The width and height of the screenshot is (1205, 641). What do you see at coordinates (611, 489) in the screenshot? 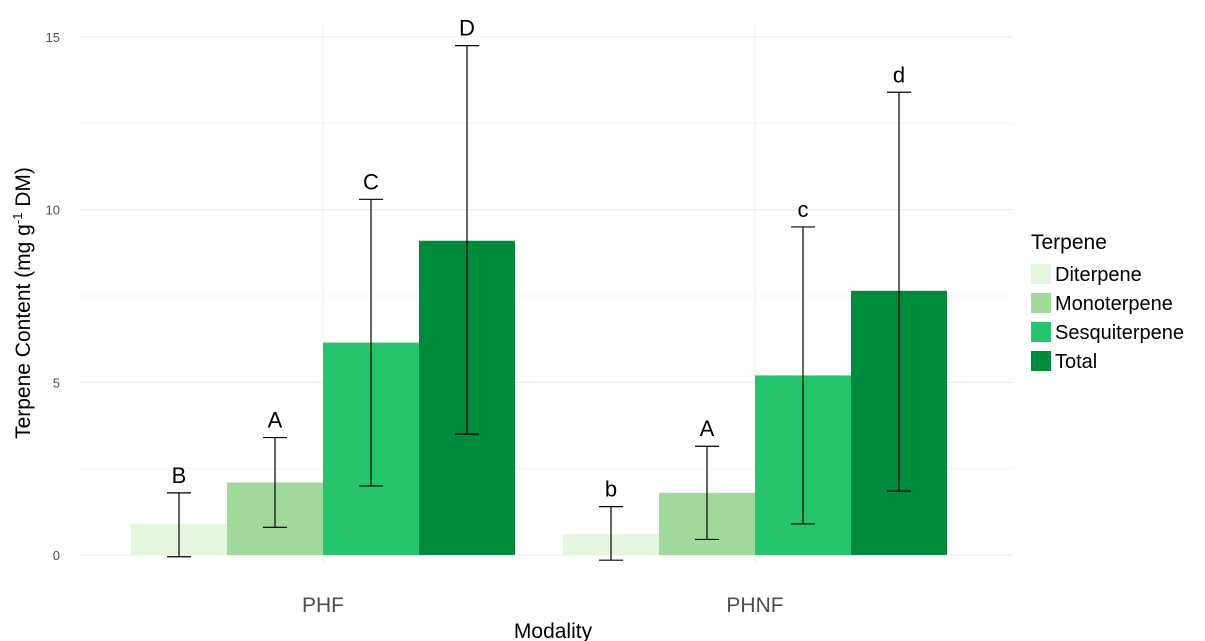
I see `significance-label: b` at bounding box center [611, 489].